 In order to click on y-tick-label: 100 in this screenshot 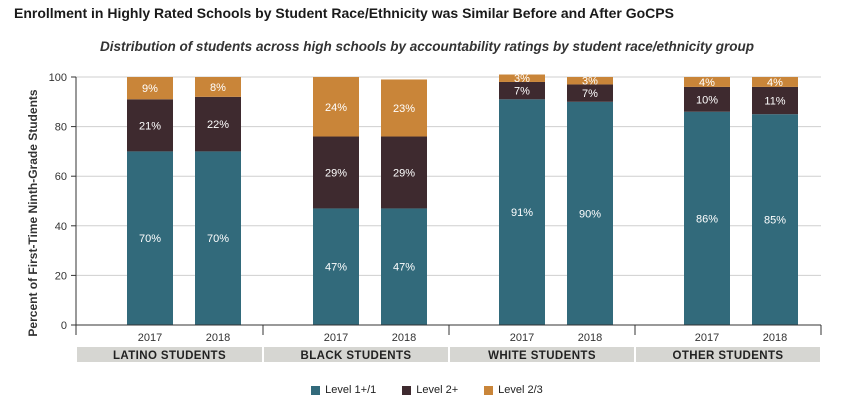, I will do `click(58, 78)`.